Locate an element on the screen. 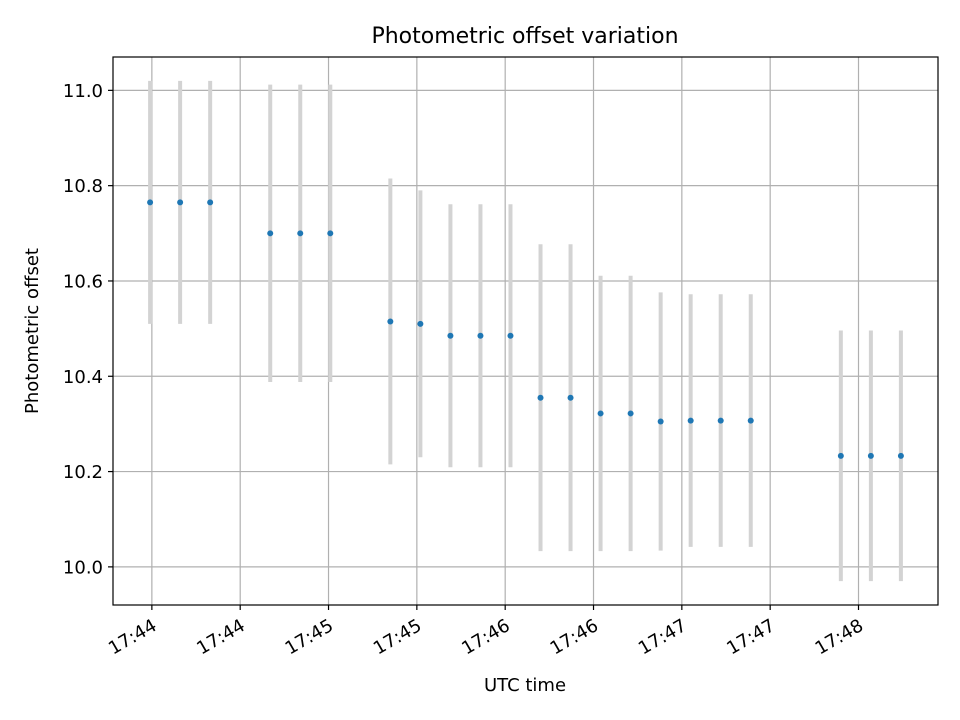  y-tick-label: 10.8 is located at coordinates (83, 186).